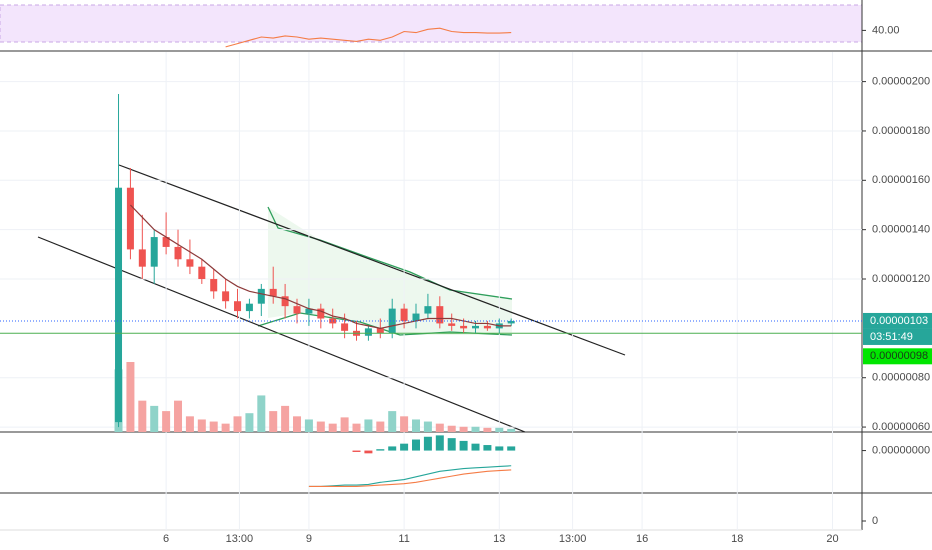  I want to click on y-tick-label: 0.00000120, so click(901, 279).